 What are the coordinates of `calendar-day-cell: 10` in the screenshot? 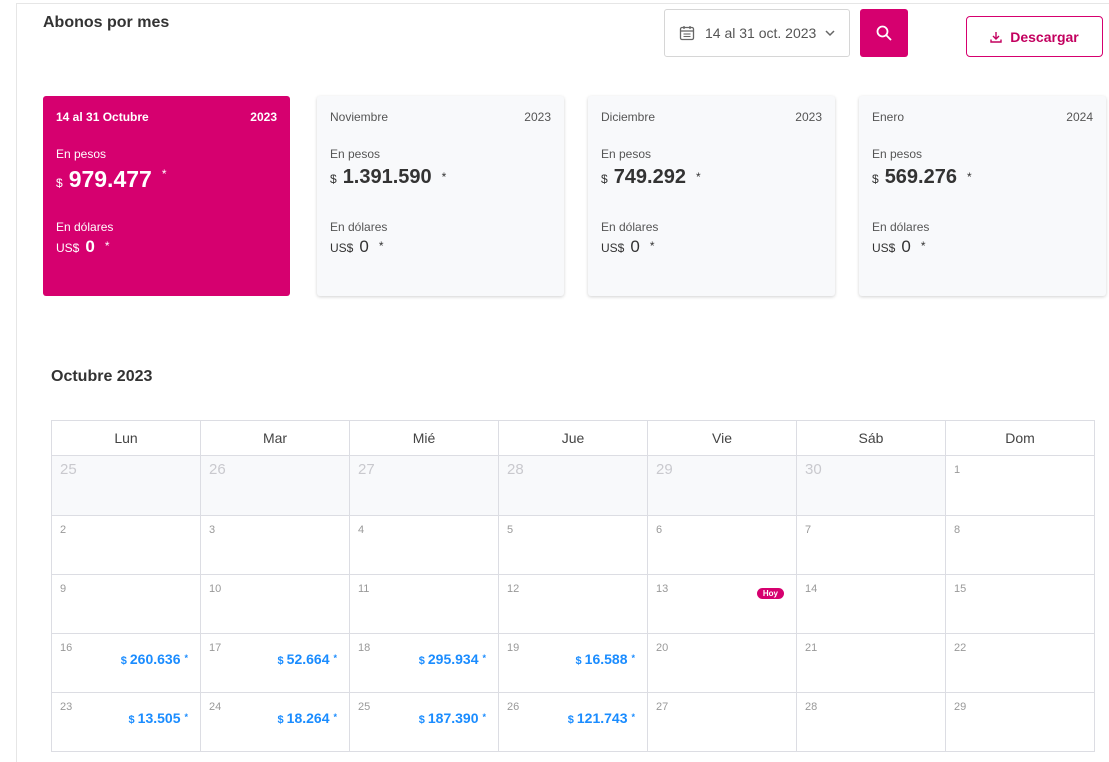 It's located at (275, 604).